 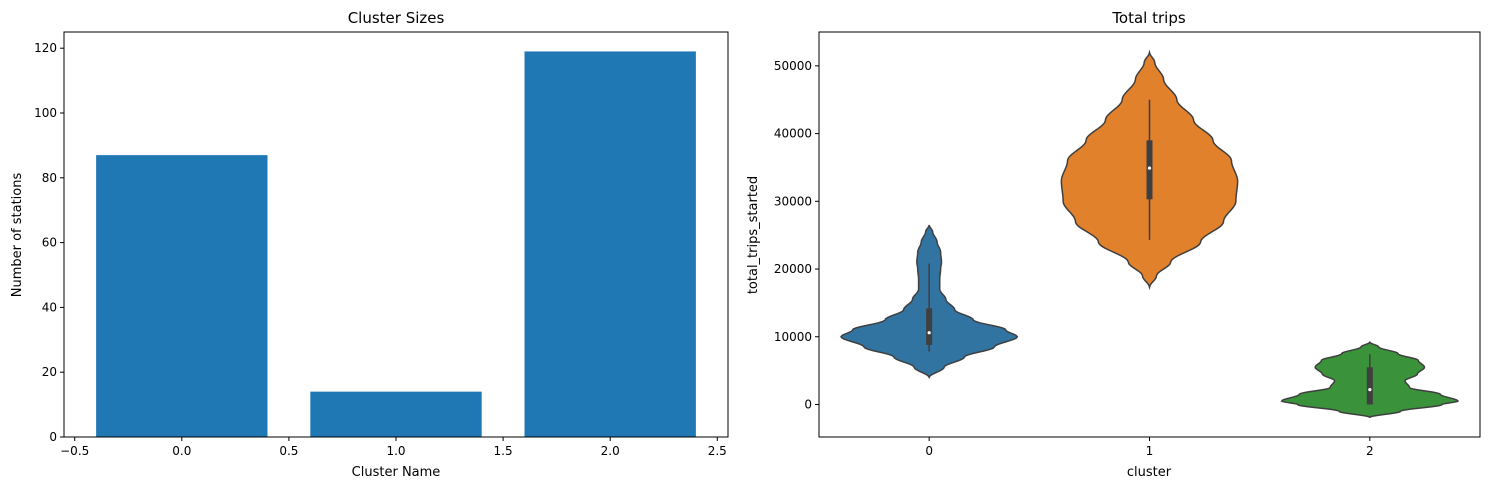 What do you see at coordinates (395, 451) in the screenshot?
I see `bar-x-tick-label: 1.0` at bounding box center [395, 451].